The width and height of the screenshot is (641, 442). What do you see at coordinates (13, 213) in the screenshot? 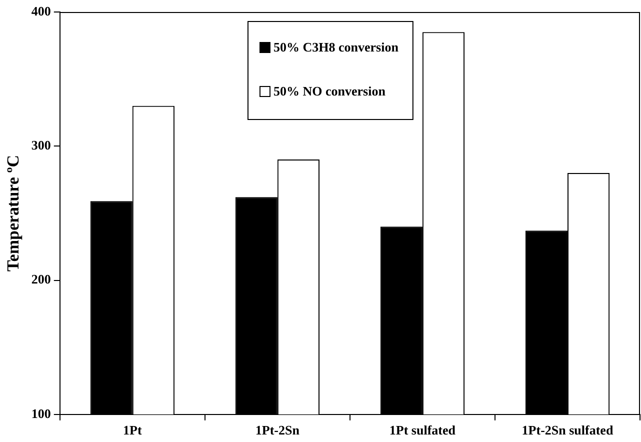
I see `y-axis-title: Temperature ºC` at bounding box center [13, 213].